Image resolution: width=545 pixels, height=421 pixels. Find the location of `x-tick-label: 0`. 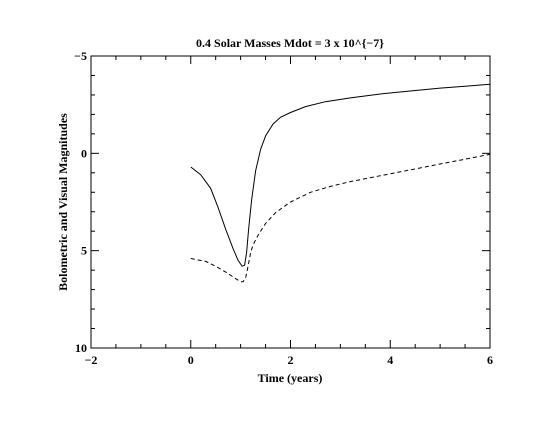

x-tick-label: 0 is located at coordinates (191, 360).